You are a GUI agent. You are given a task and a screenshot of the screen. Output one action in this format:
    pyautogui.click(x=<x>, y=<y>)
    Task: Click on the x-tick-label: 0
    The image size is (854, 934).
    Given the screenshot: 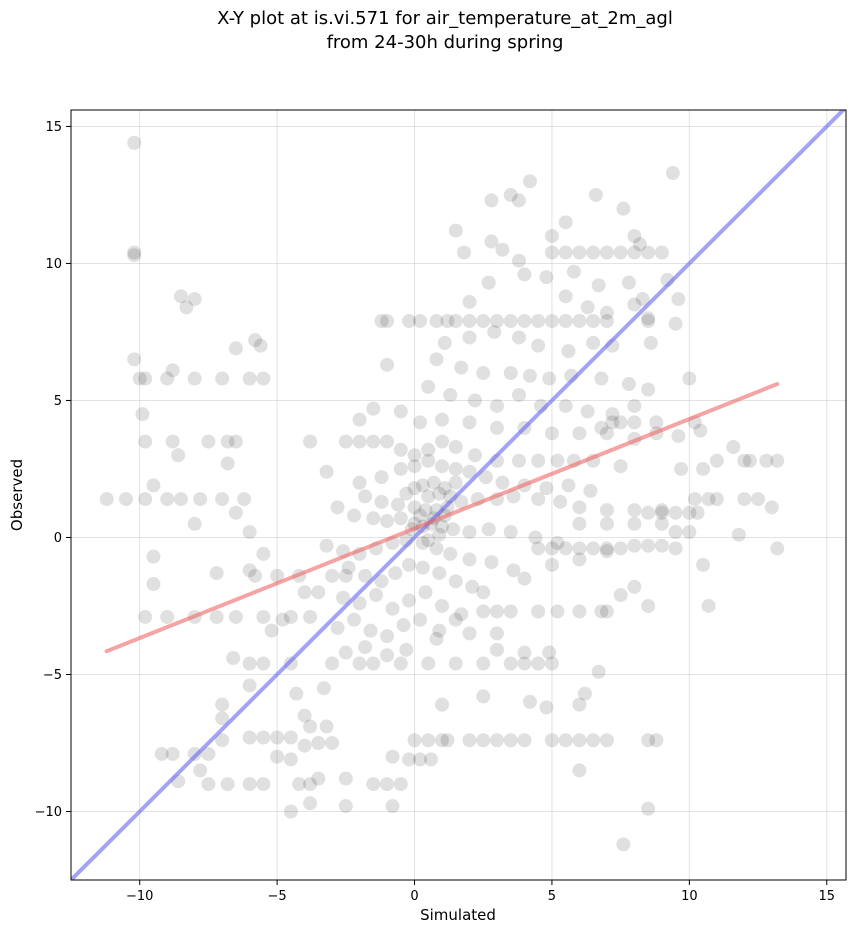 What is the action you would take?
    pyautogui.click(x=414, y=896)
    